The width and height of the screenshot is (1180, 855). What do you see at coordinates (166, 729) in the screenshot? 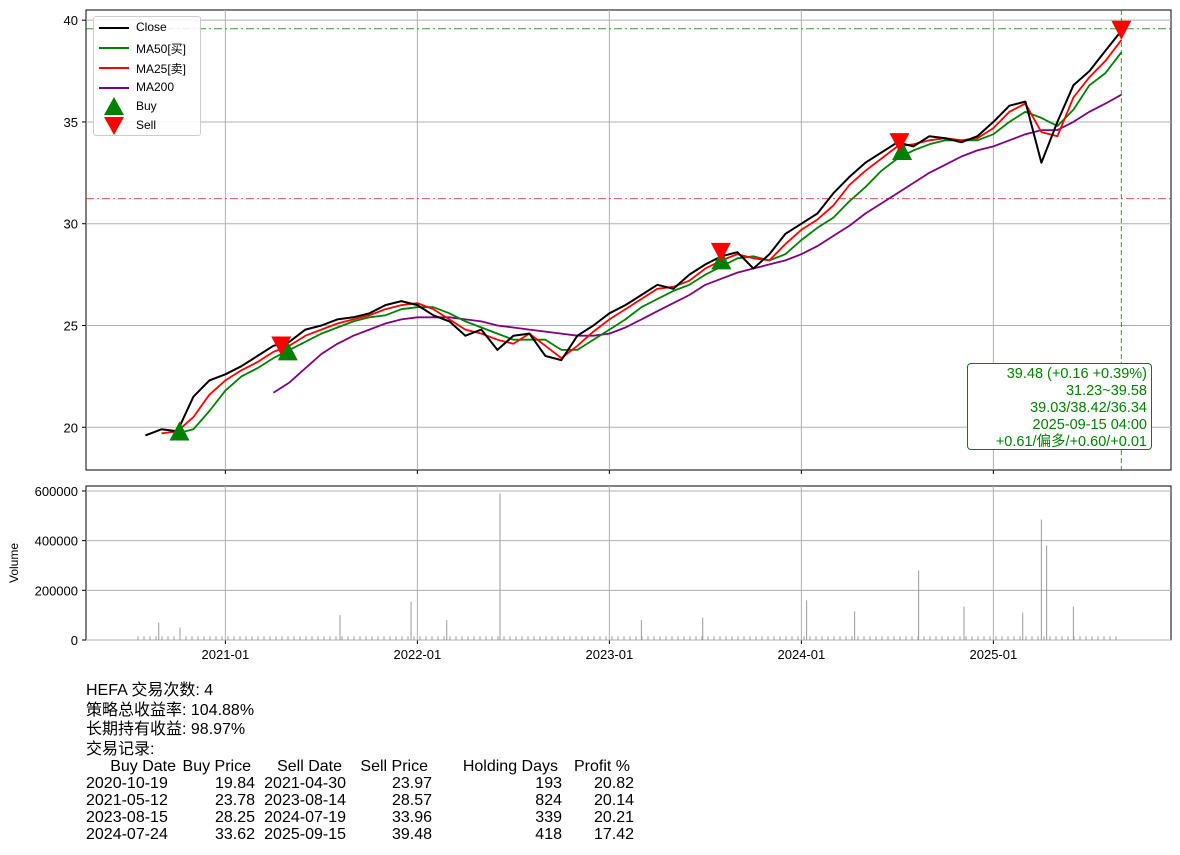
I see `buy-hold-return: 长期持有收益: 98.97%` at bounding box center [166, 729].